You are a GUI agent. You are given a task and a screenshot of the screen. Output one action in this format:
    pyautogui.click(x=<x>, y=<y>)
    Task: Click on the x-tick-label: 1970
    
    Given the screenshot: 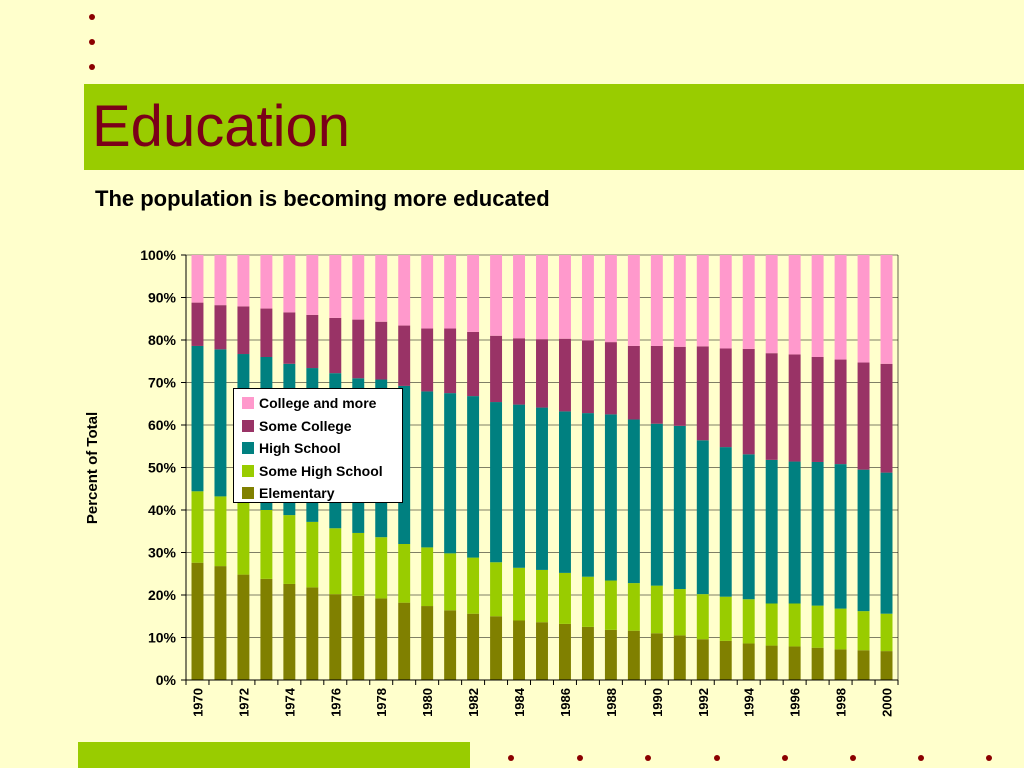 What is the action you would take?
    pyautogui.click(x=197, y=702)
    